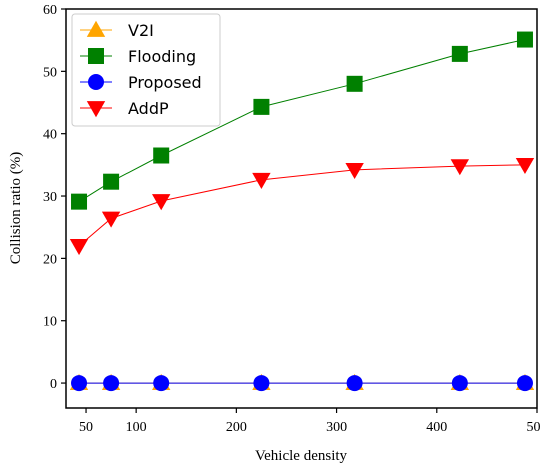 The width and height of the screenshot is (540, 468). What do you see at coordinates (50, 10) in the screenshot?
I see `y-tick-label: 60` at bounding box center [50, 10].